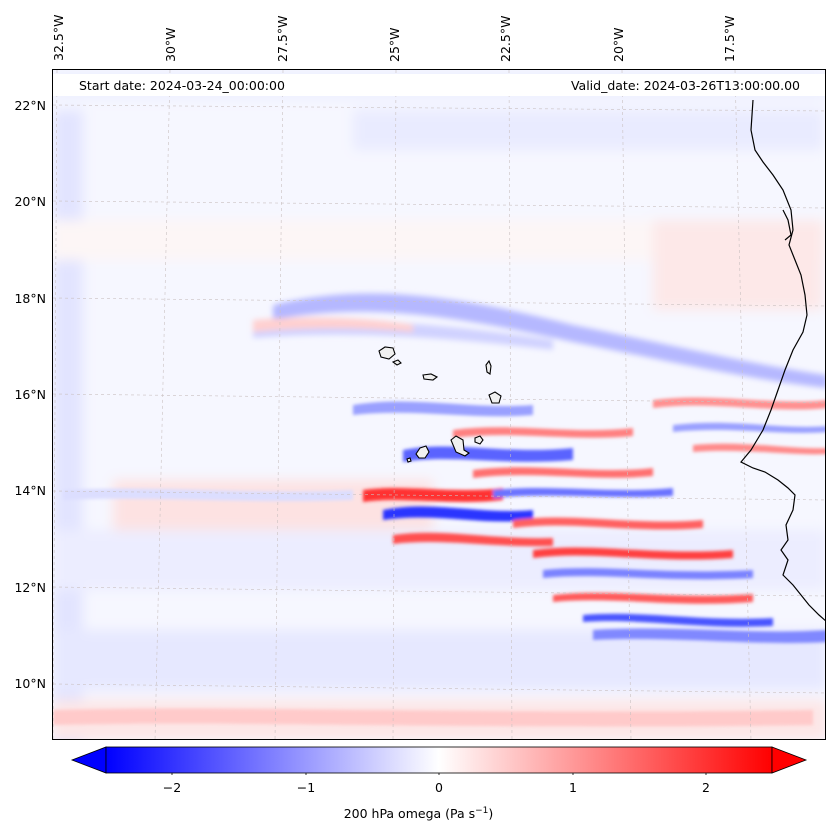 The width and height of the screenshot is (837, 839). I want to click on colorbar-ticks, so click(439, 774).